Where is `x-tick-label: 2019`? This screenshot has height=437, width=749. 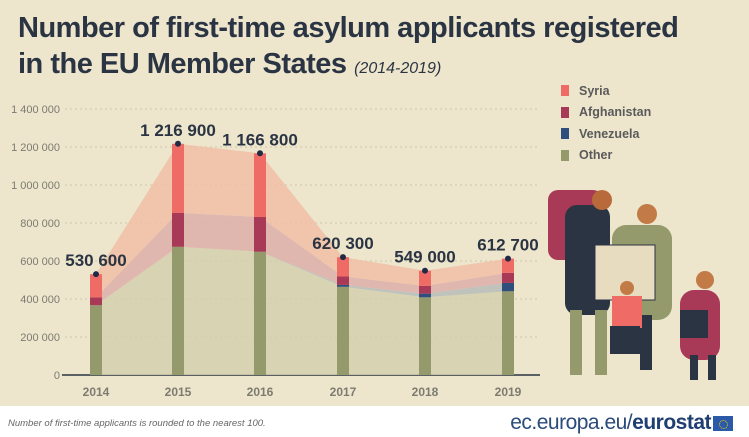 x-tick-label: 2019 is located at coordinates (508, 392).